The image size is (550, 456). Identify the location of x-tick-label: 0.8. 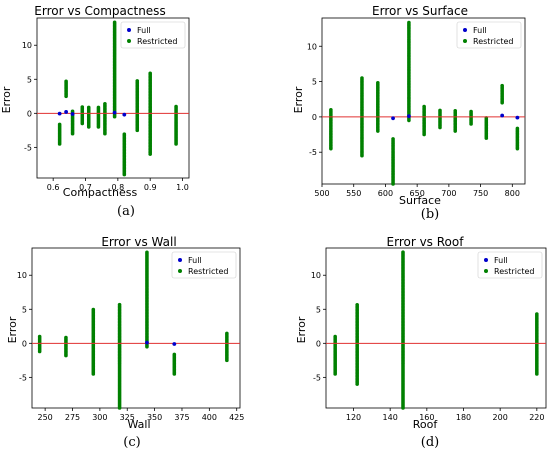
(117, 187).